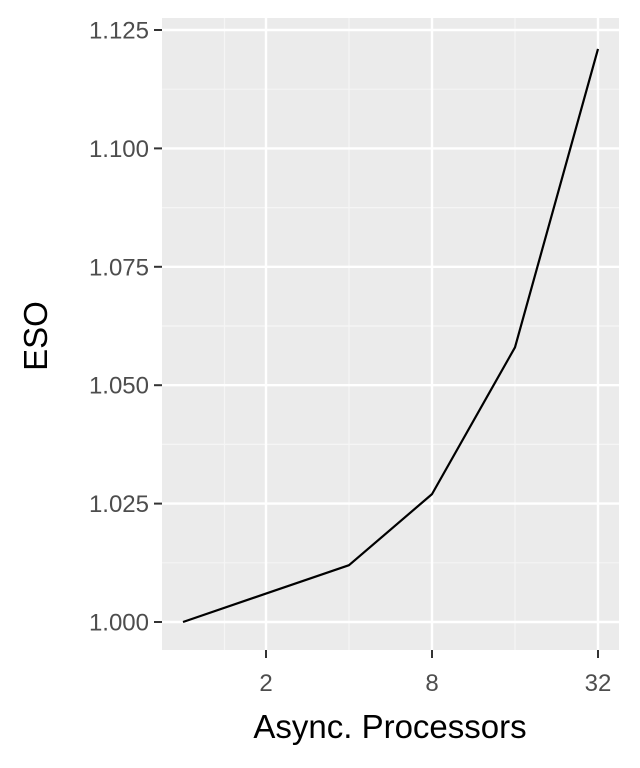  I want to click on x-tick-label: 8, so click(431, 683).